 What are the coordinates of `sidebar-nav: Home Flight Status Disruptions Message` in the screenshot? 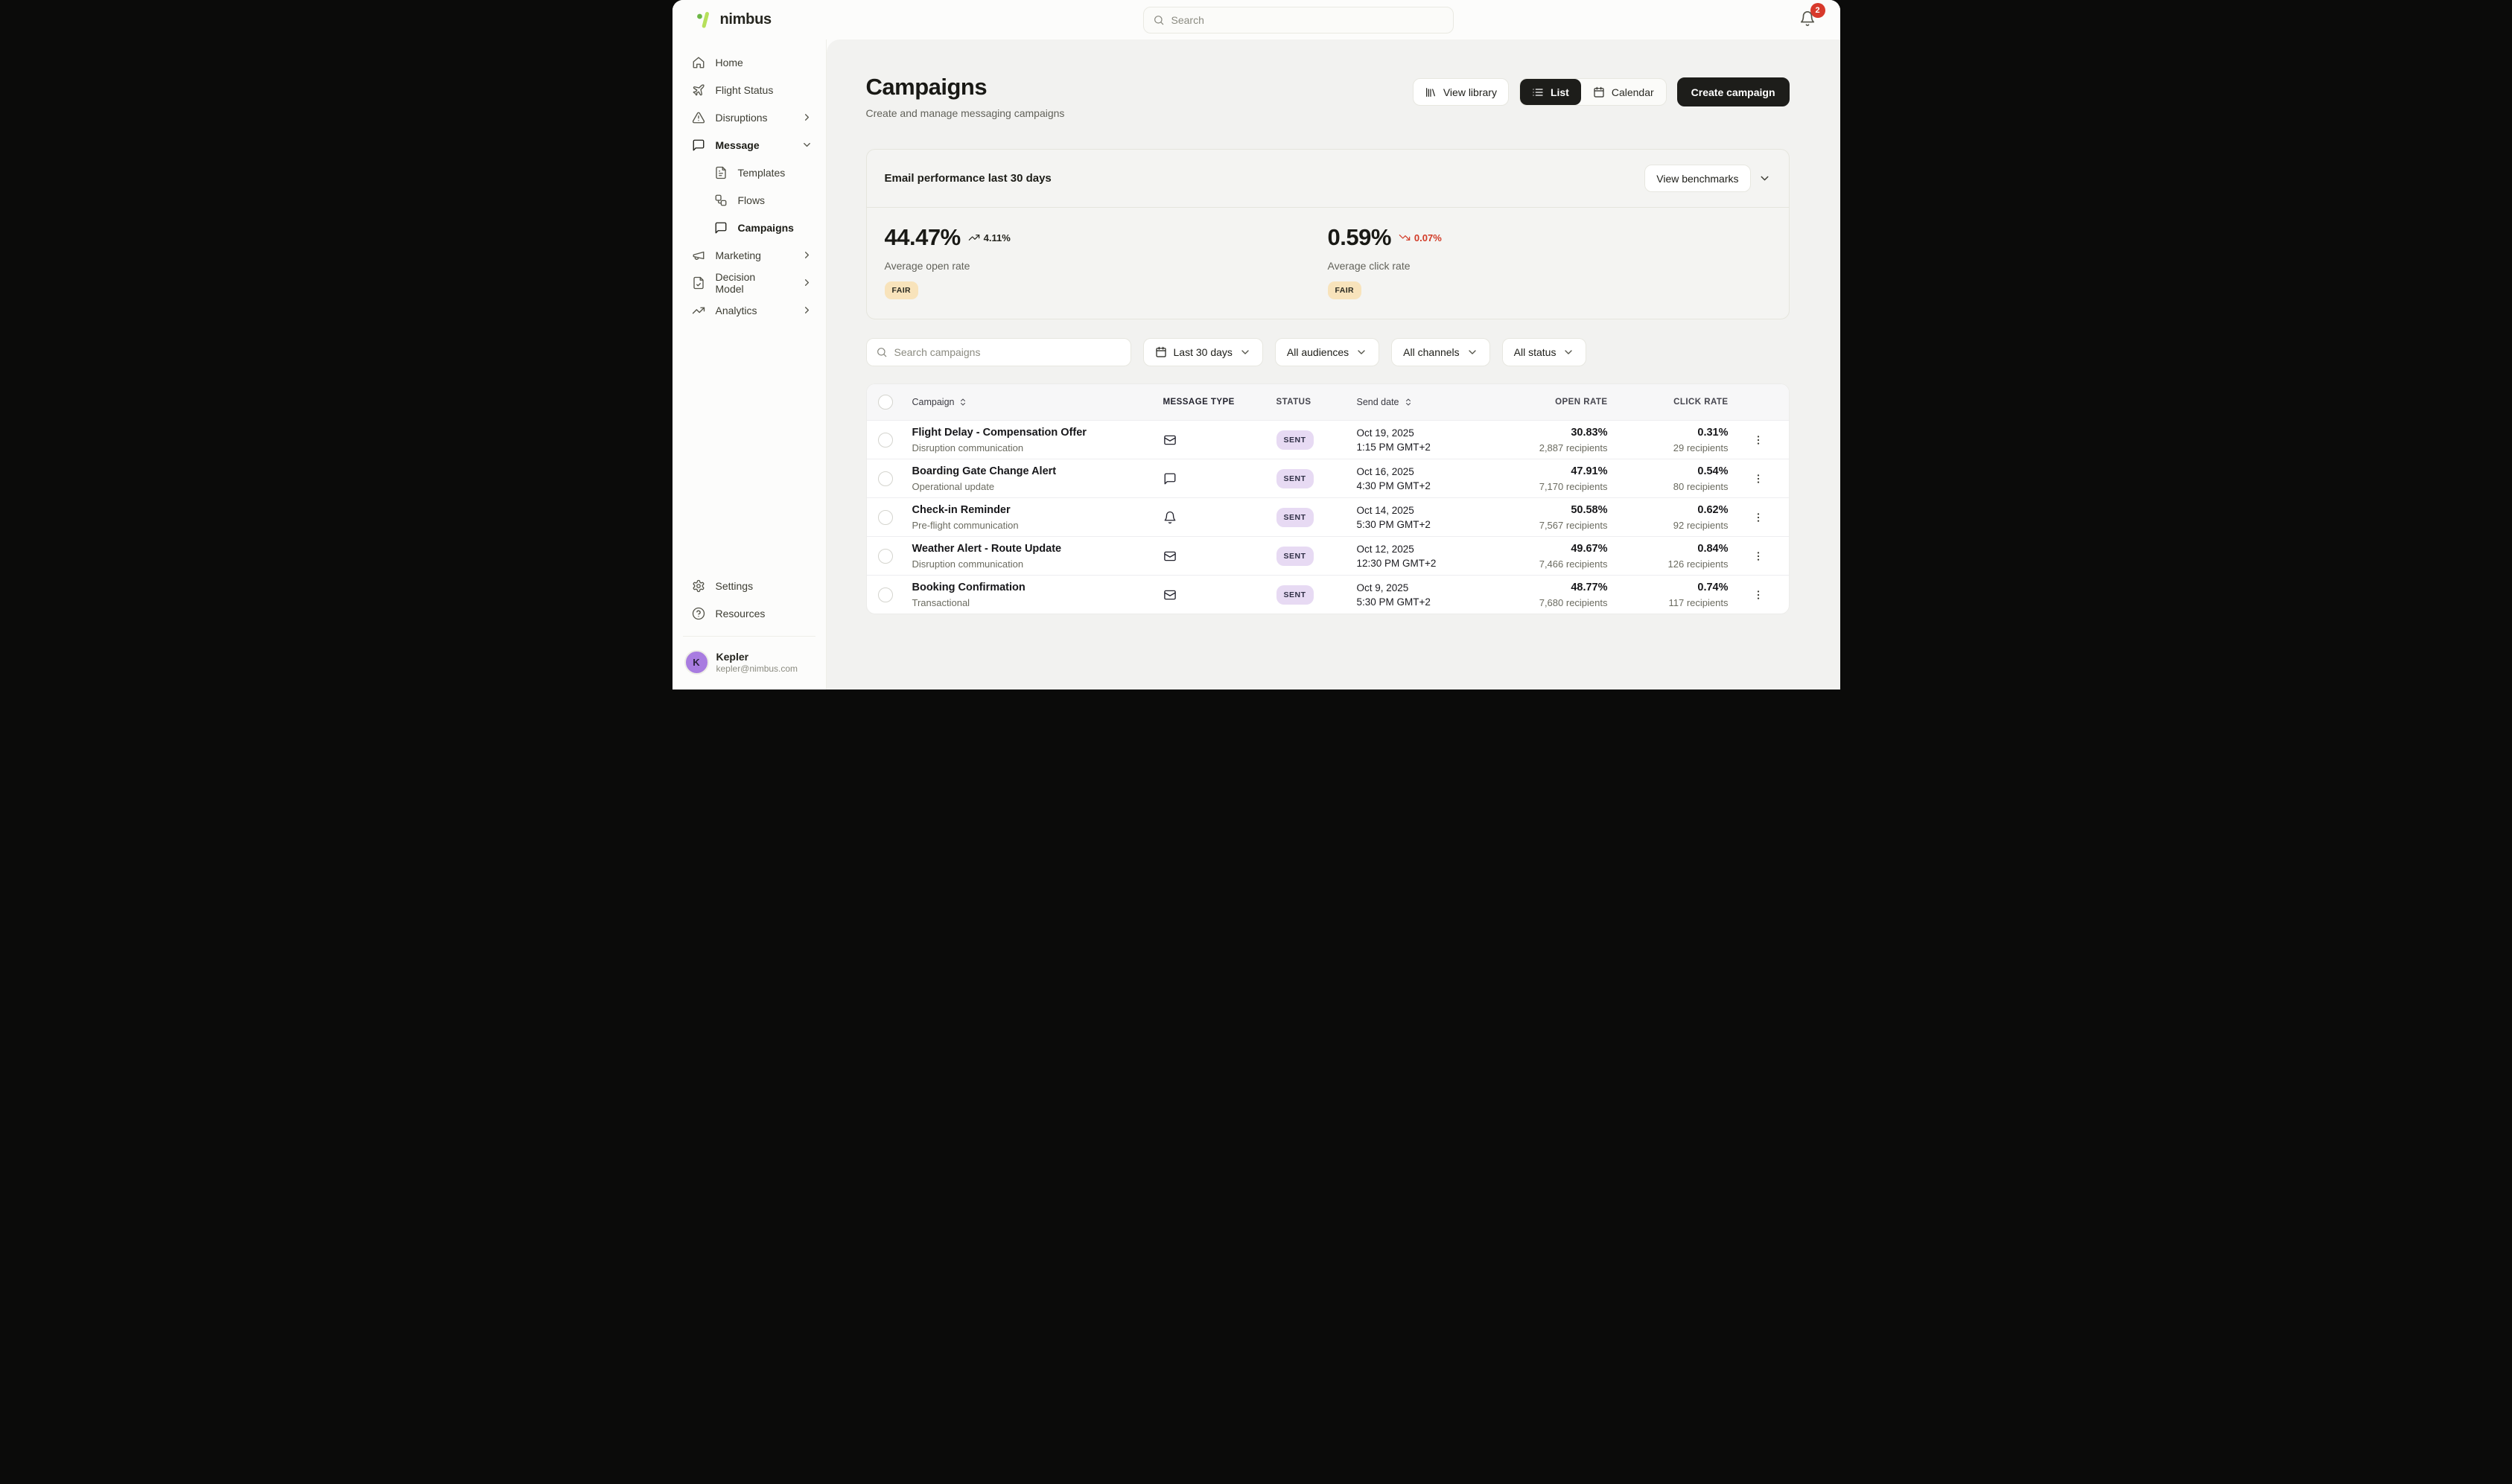 It's located at (749, 186).